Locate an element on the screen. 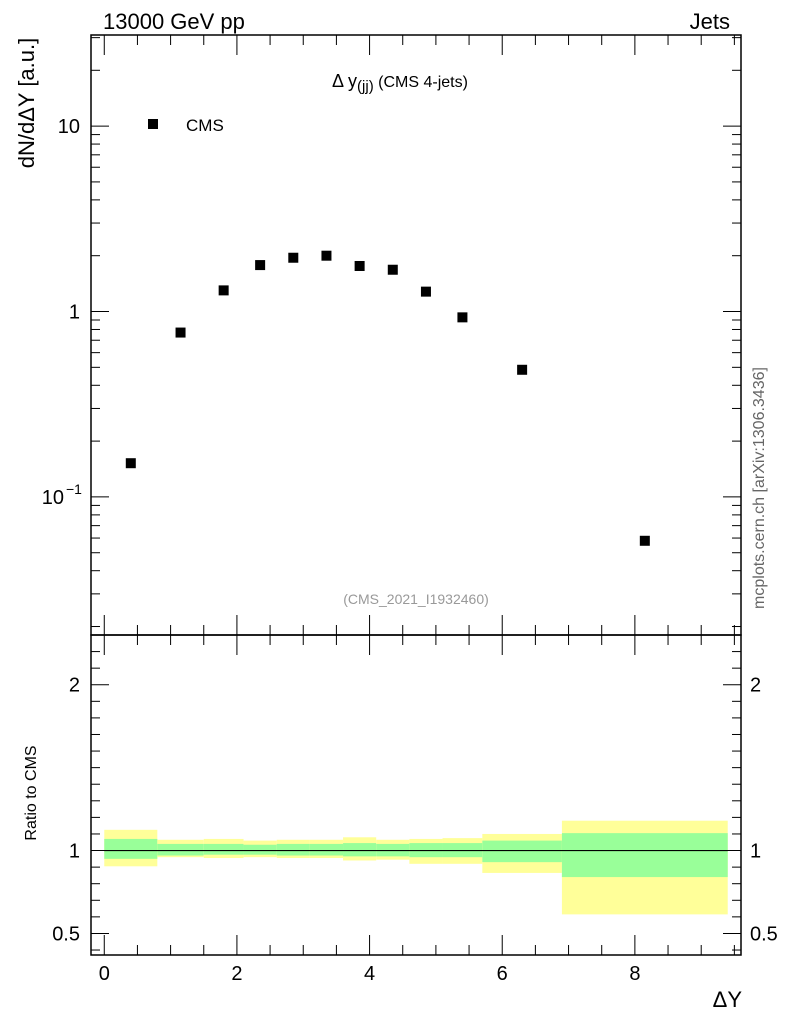 This screenshot has width=786, height=1029. ratio-bands is located at coordinates (416, 867).